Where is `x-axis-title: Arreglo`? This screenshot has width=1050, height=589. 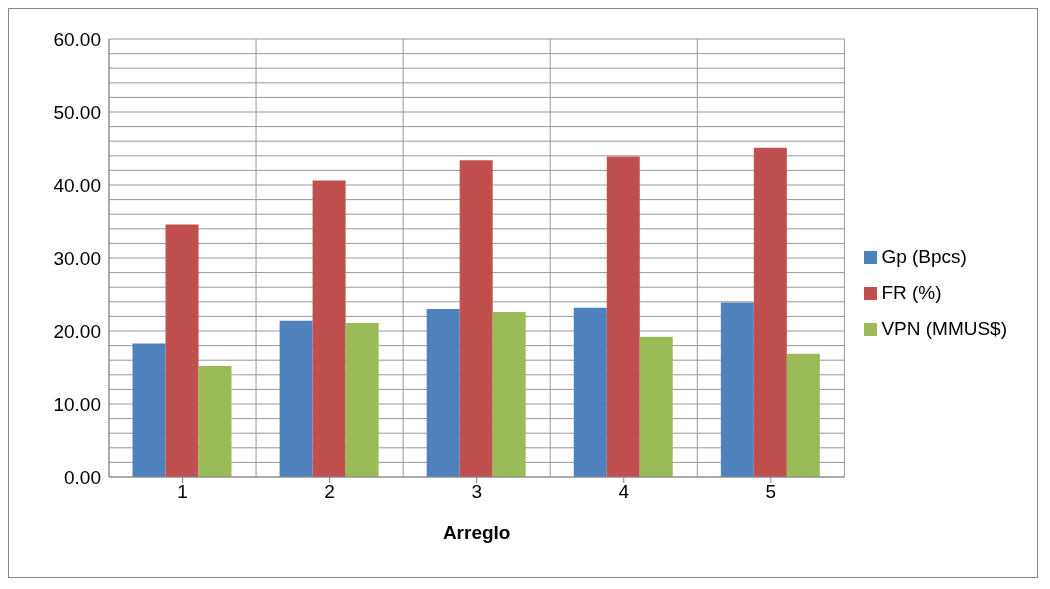 x-axis-title: Arreglo is located at coordinates (476, 532).